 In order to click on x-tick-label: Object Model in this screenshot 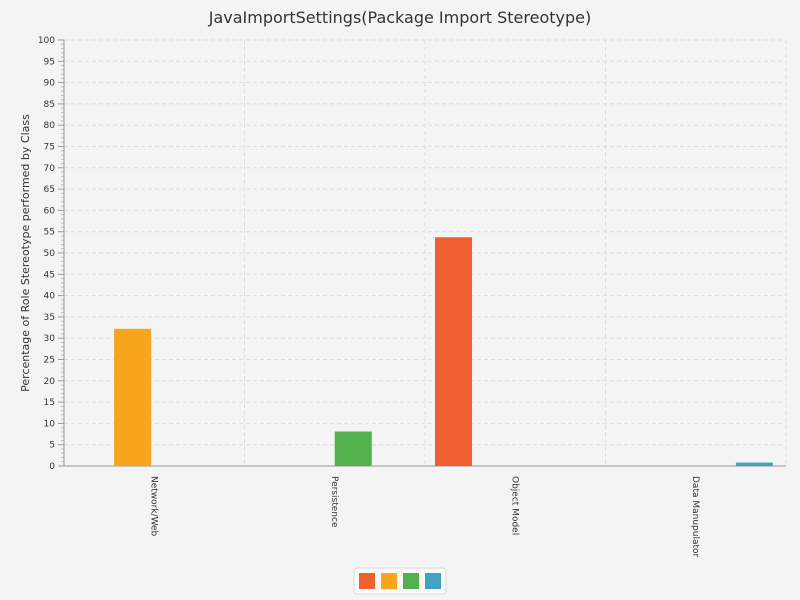, I will do `click(514, 505)`.